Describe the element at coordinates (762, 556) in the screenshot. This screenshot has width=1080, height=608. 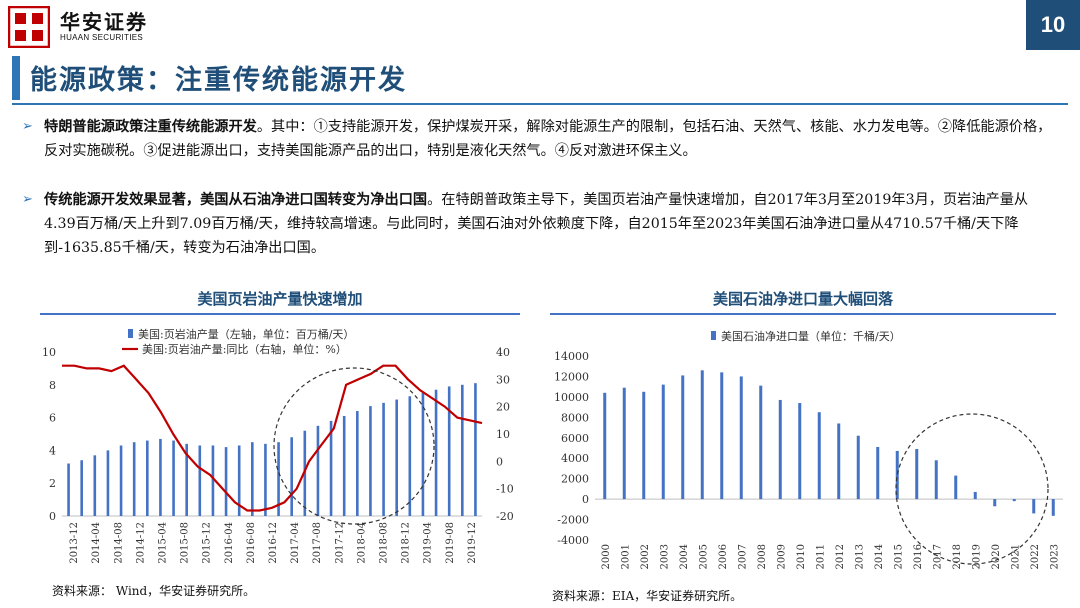
I see `x-tick-label: 2008` at that location.